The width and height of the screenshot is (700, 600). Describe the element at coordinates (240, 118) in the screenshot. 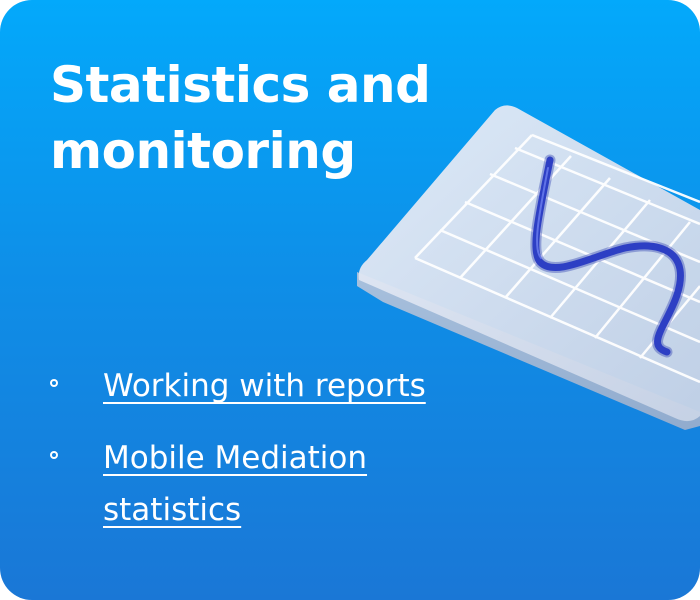

I see `card-title: Statistics and monitoring` at that location.